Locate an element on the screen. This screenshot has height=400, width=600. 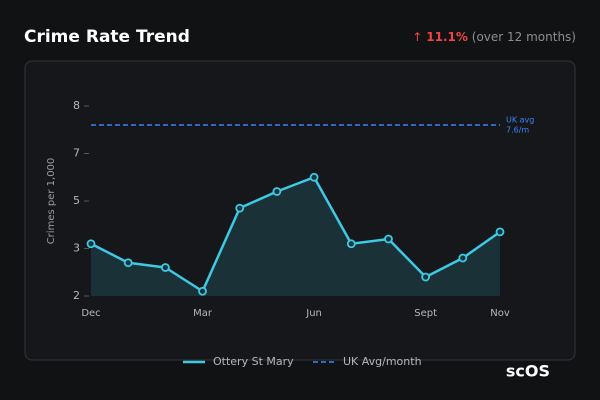
change-summary: ↑ 11.1% (over 12 months) is located at coordinates (494, 37).